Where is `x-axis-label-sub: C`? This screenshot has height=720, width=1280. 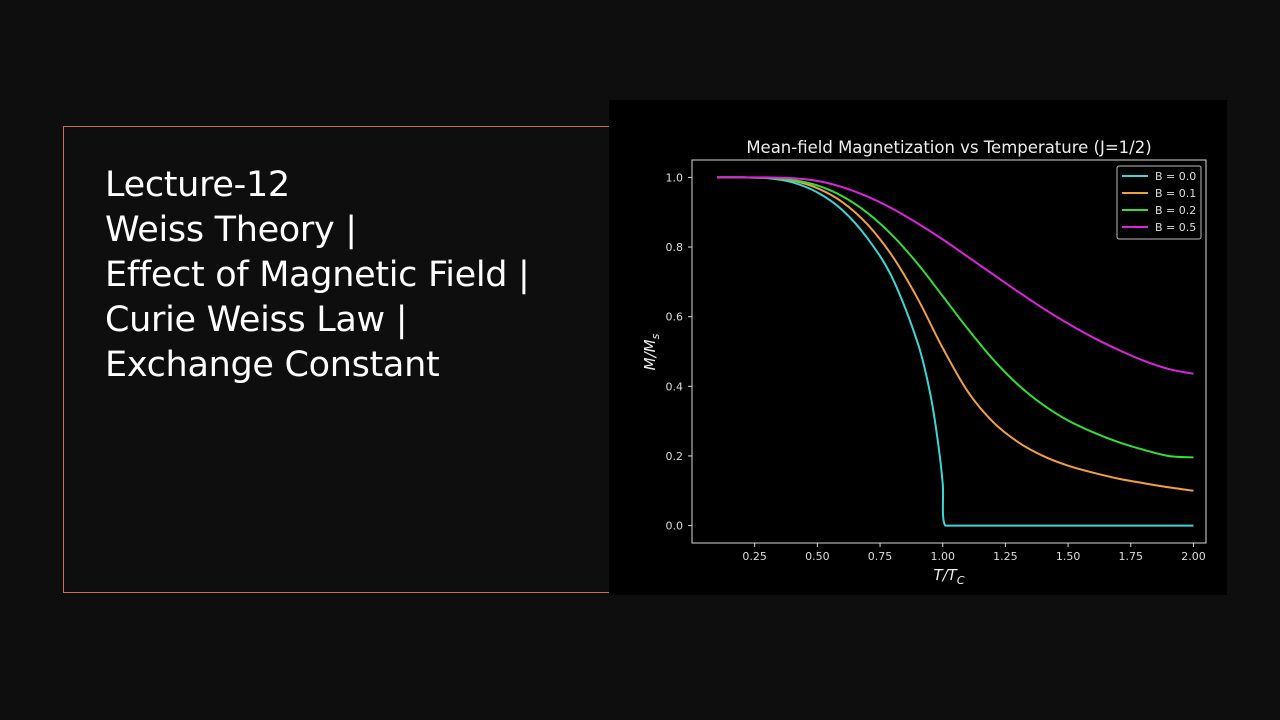 x-axis-label-sub: C is located at coordinates (961, 580).